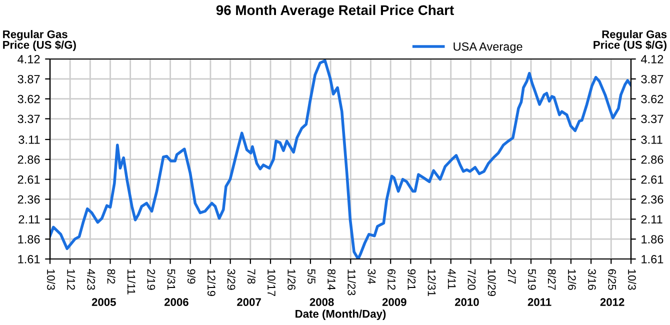  I want to click on x-tick-label: 11/23, so click(352, 283).